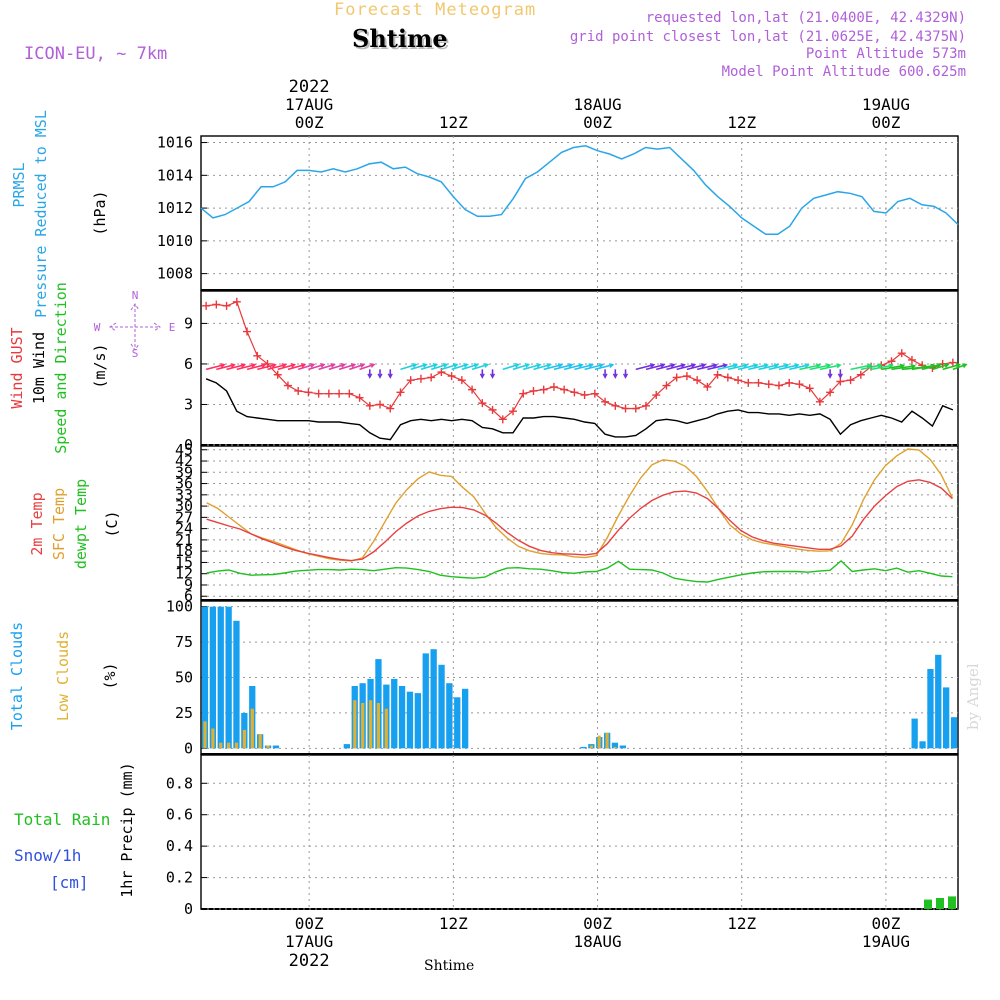  I want to click on ytick-label: 18, so click(184, 551).